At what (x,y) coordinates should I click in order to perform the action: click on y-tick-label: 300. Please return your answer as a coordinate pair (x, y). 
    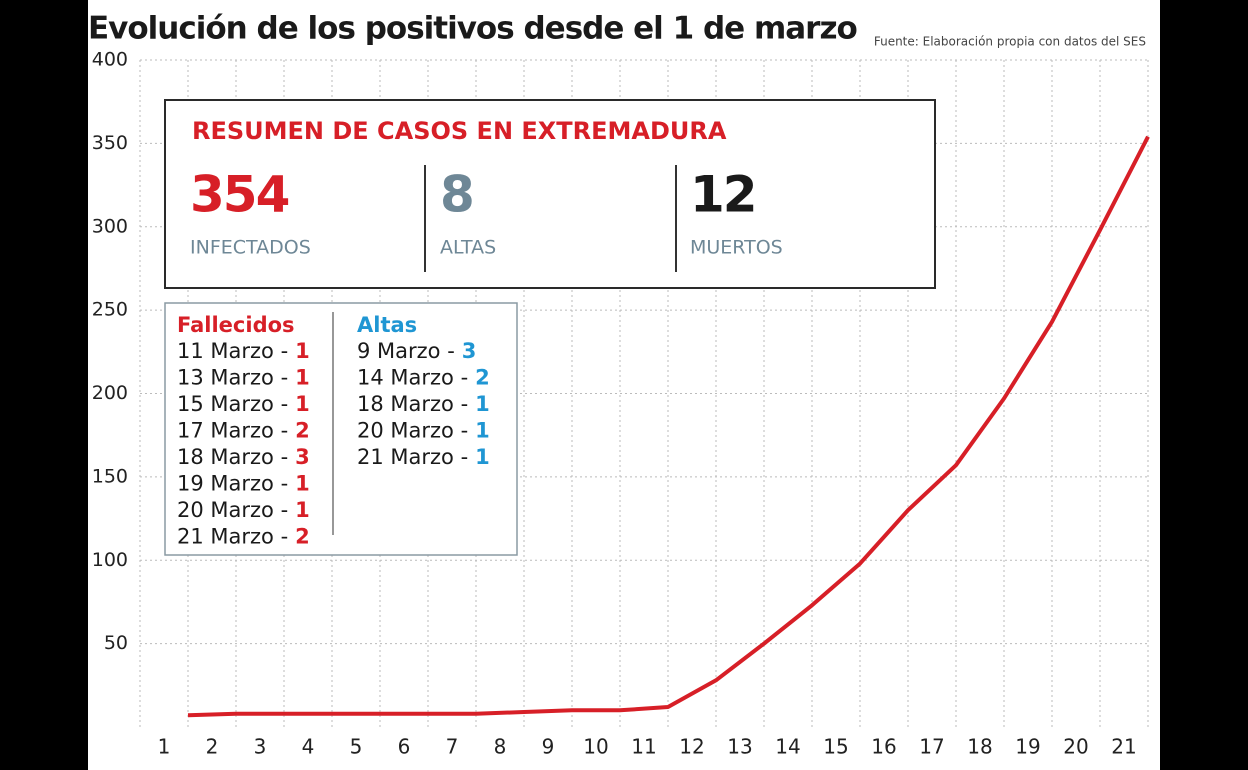
    Looking at the image, I should click on (110, 226).